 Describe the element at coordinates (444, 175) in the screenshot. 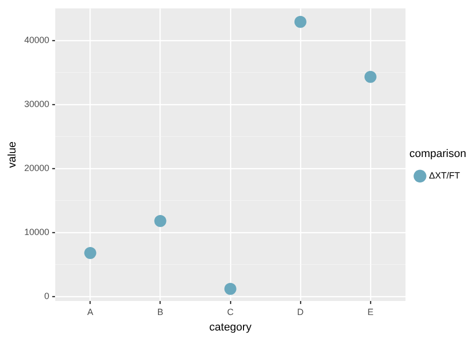

I see `legend-label: ΔXT/FT` at that location.